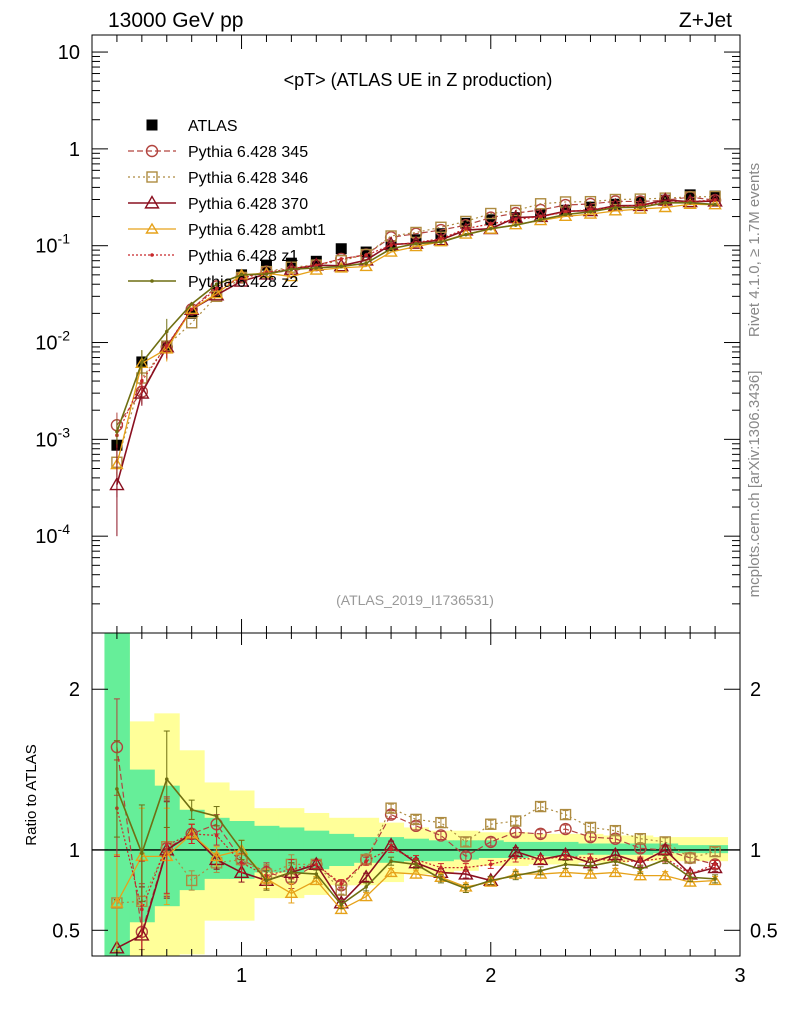 Image resolution: width=786 pixels, height=1024 pixels. I want to click on ratio-y-tick-label-right: 0.5, so click(764, 931).